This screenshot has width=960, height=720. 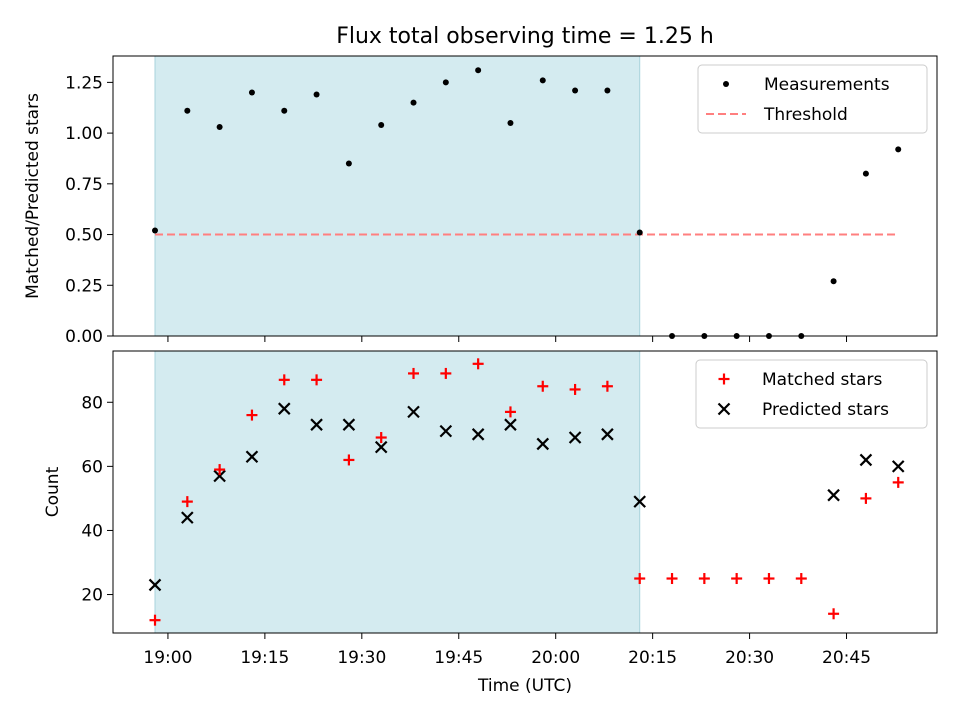 What do you see at coordinates (92, 596) in the screenshot?
I see `bottom-y-tick-label: 20` at bounding box center [92, 596].